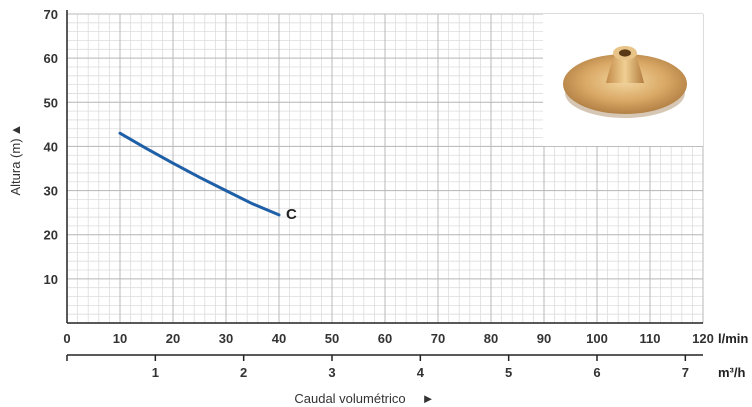  I want to click on x-unit-label: l/min, so click(733, 338).